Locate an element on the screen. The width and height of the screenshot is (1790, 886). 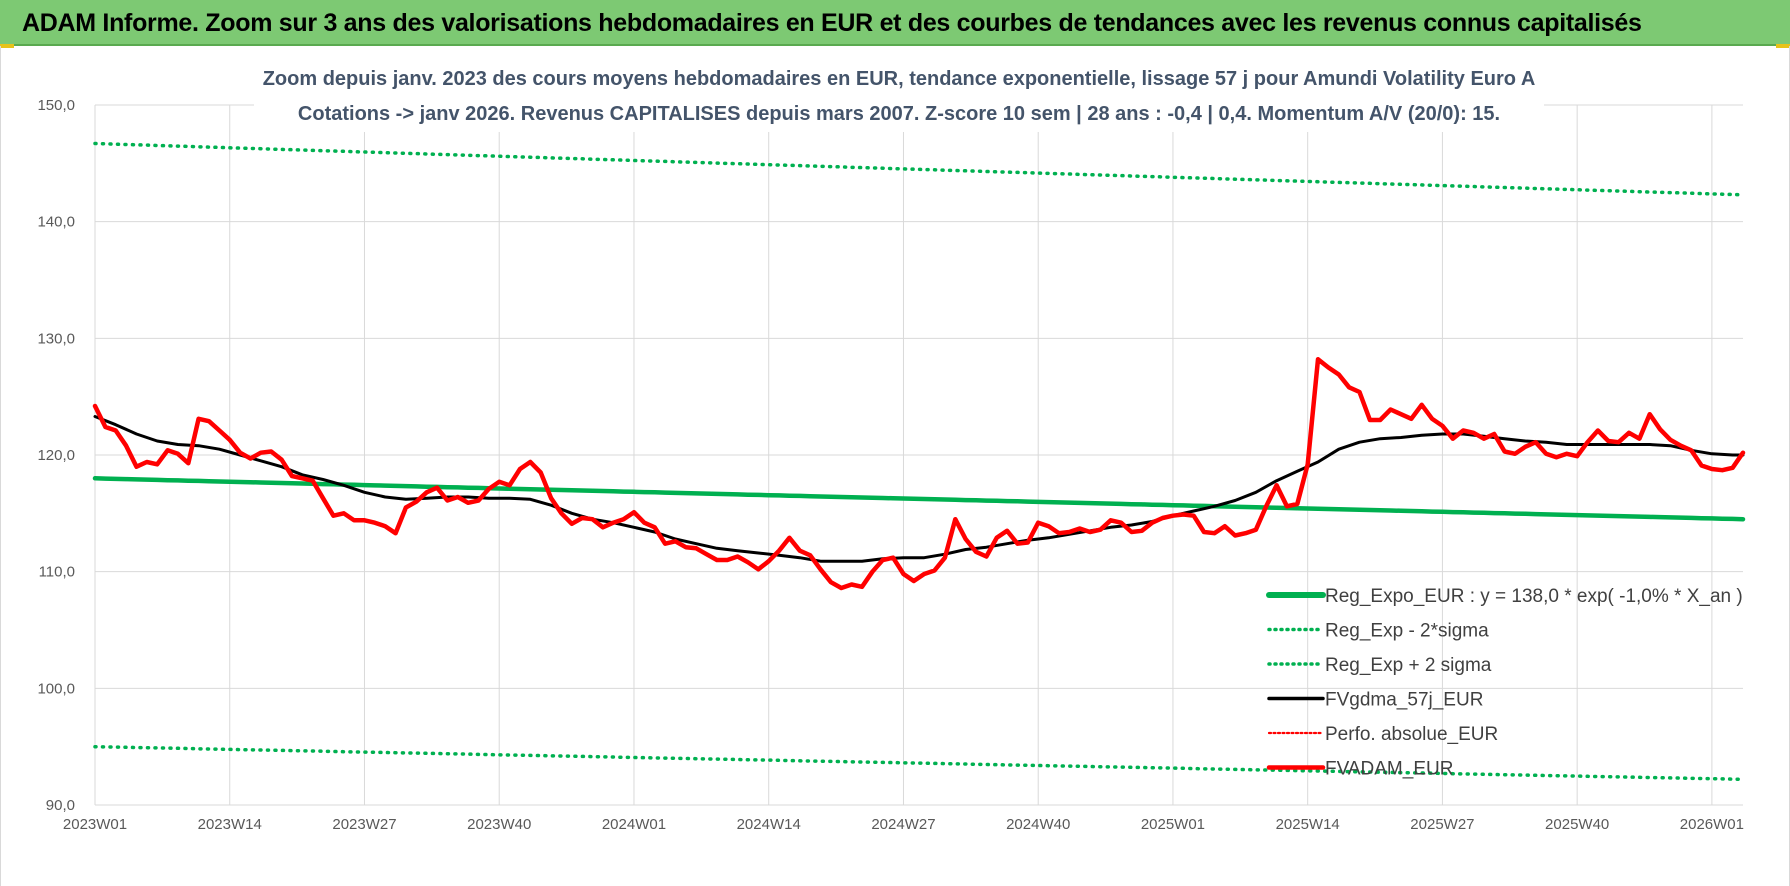
x-tick-label: 2025W14 is located at coordinates (1308, 824).